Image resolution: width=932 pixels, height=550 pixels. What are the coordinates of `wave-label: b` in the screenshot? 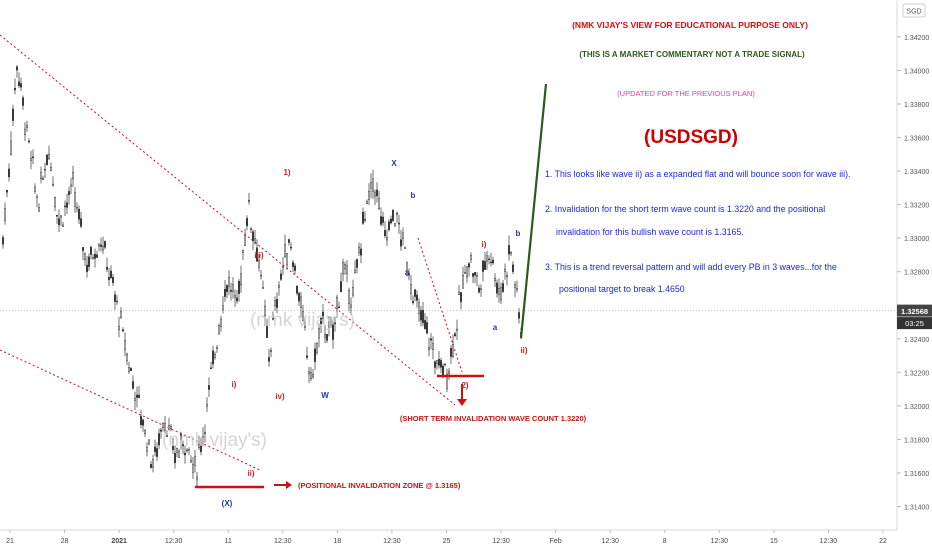 It's located at (413, 195).